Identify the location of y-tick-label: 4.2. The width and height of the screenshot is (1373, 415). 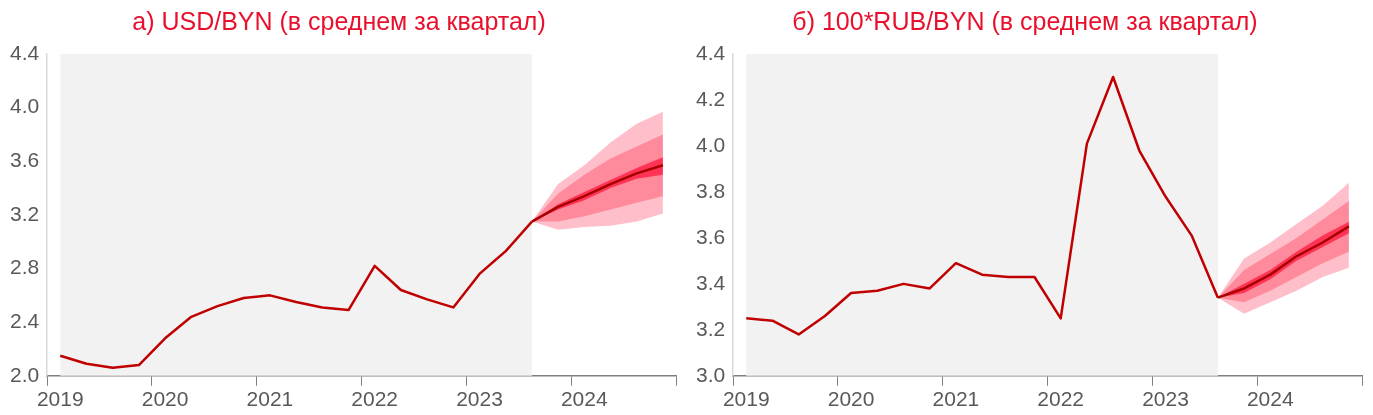
(710, 98).